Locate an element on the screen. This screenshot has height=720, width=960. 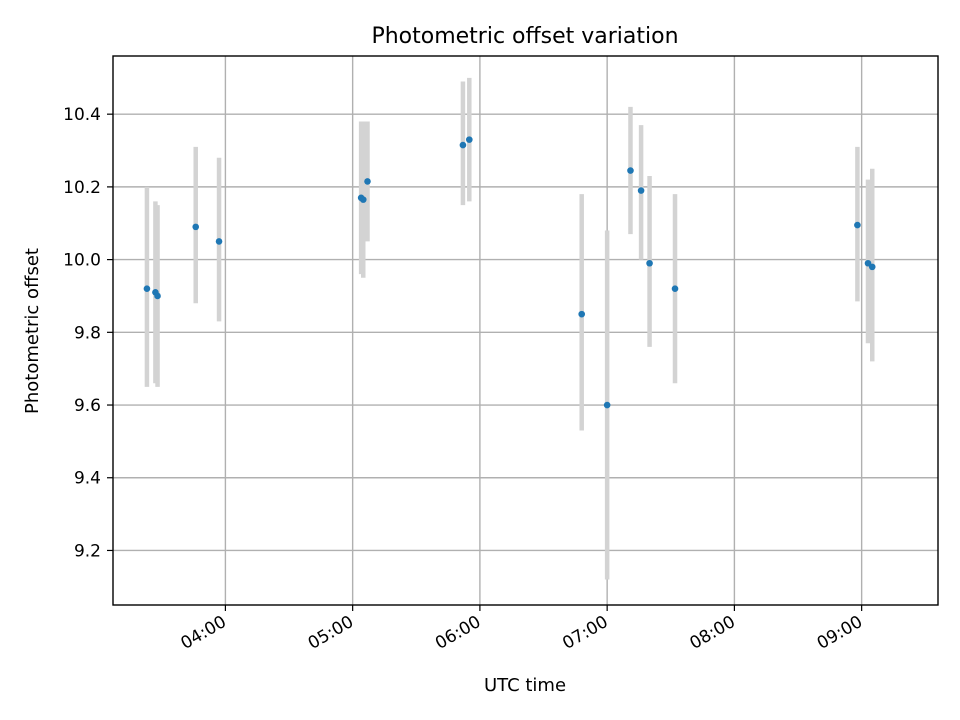
chart-title: Photometric offset variation is located at coordinates (524, 36).